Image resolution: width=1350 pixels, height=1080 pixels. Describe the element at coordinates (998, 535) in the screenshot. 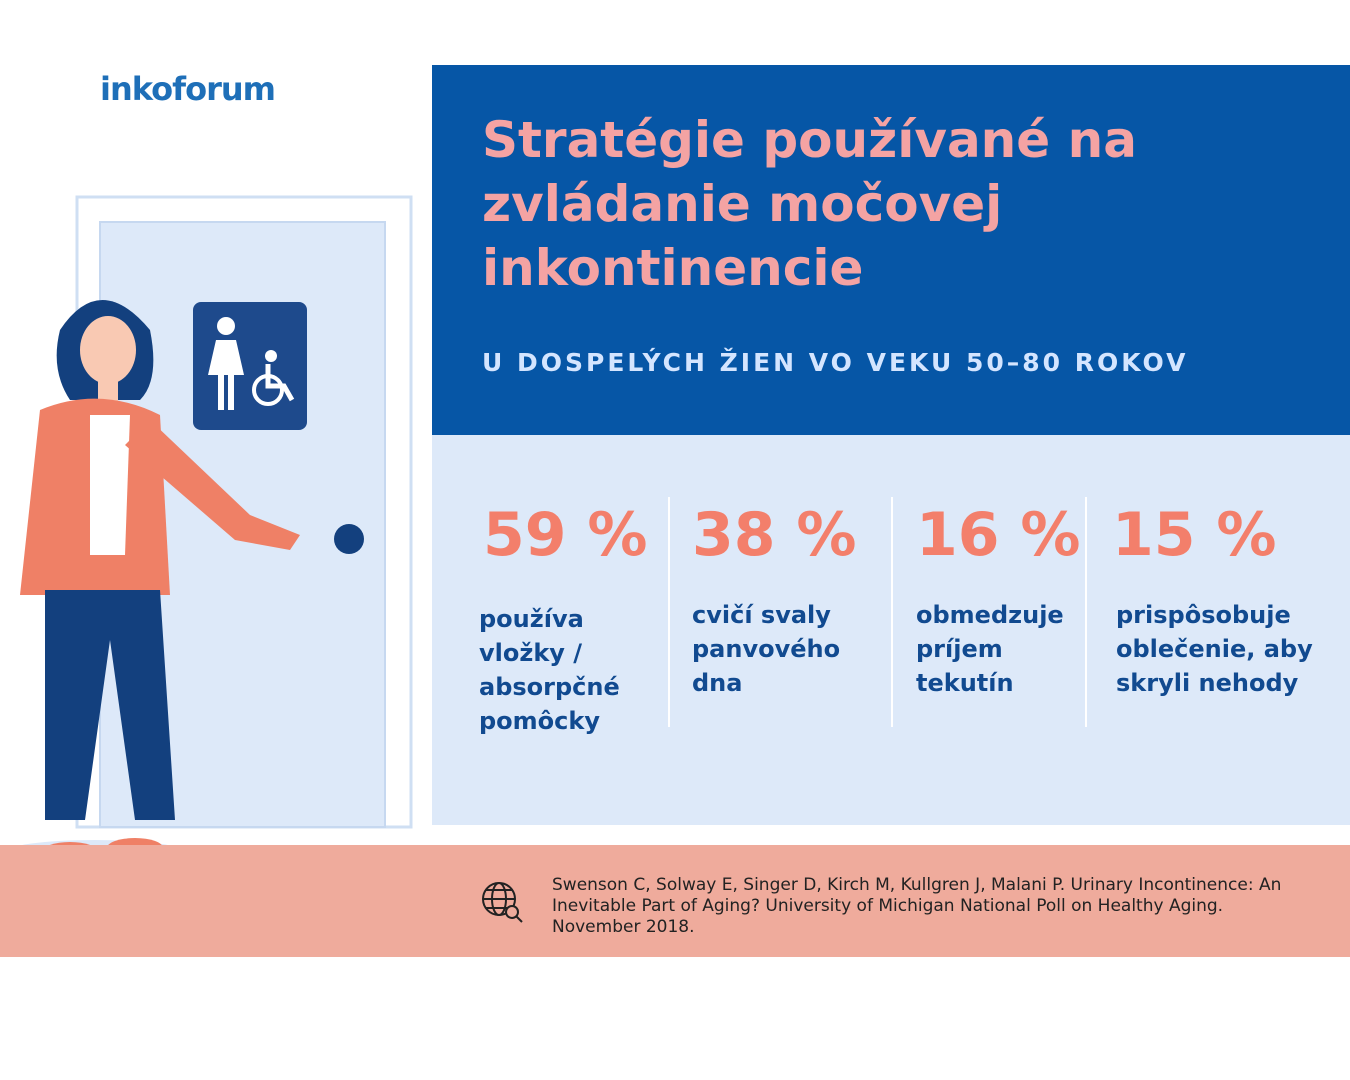

I see `stat-value: 16 %` at that location.